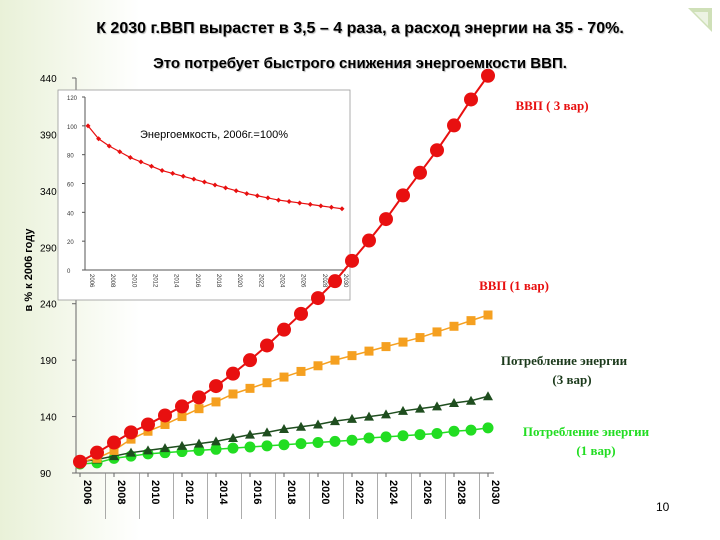  I want to click on inset-x-tick-label: 2008, so click(112, 281).